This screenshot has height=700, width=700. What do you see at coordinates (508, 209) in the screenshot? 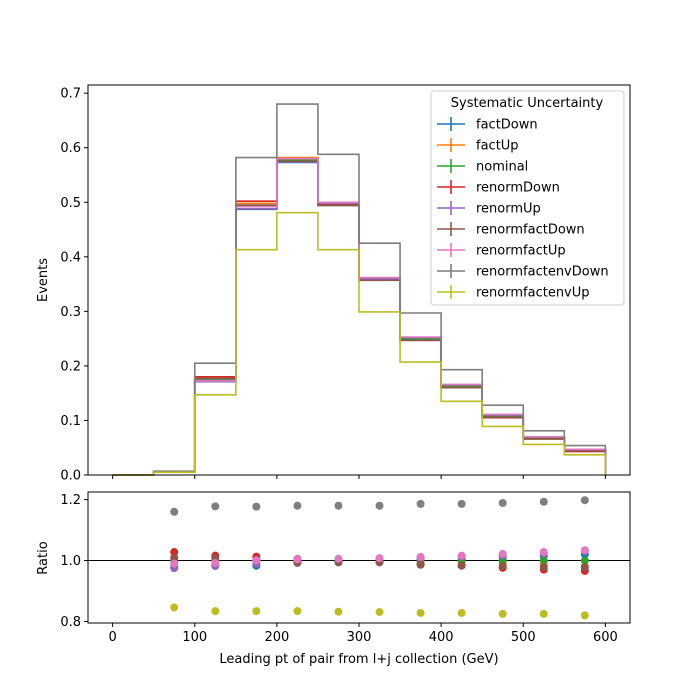
I see `legend-label-renormUp: renormUp` at bounding box center [508, 209].